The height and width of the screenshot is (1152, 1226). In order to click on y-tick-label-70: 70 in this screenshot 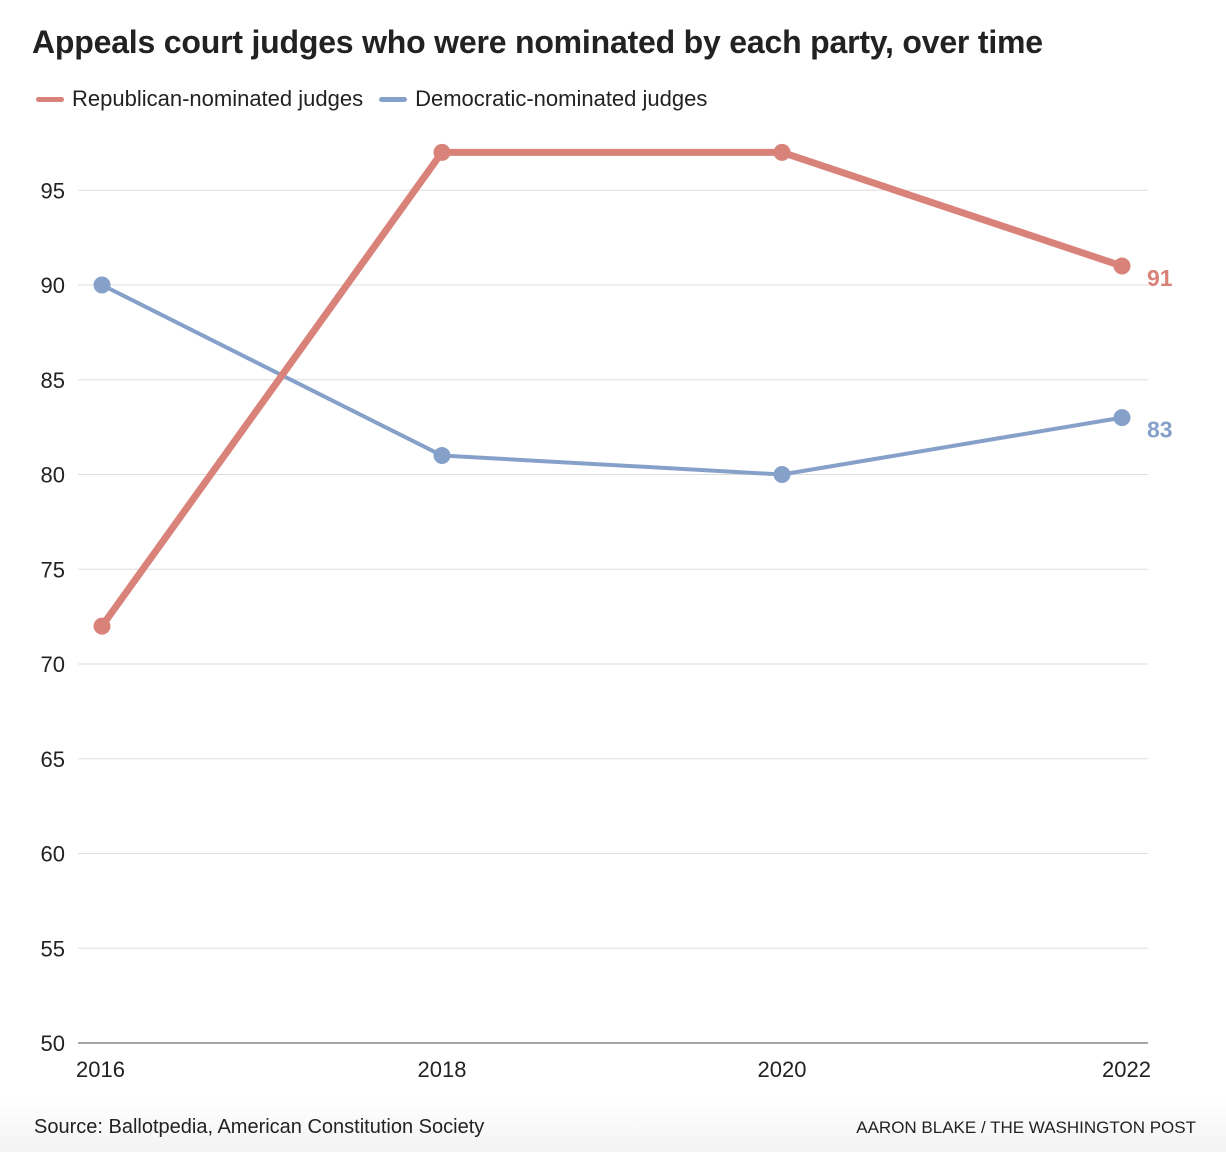, I will do `click(53, 664)`.